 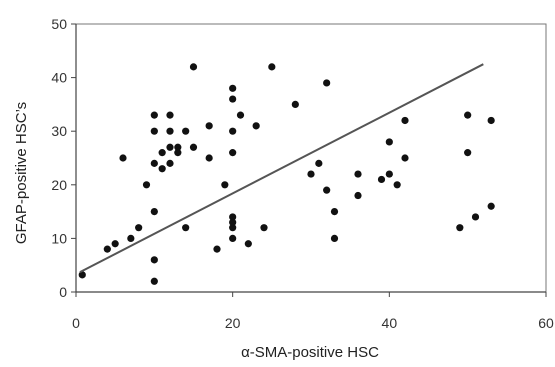 I want to click on y-tick-label: 40, so click(x=59, y=78).